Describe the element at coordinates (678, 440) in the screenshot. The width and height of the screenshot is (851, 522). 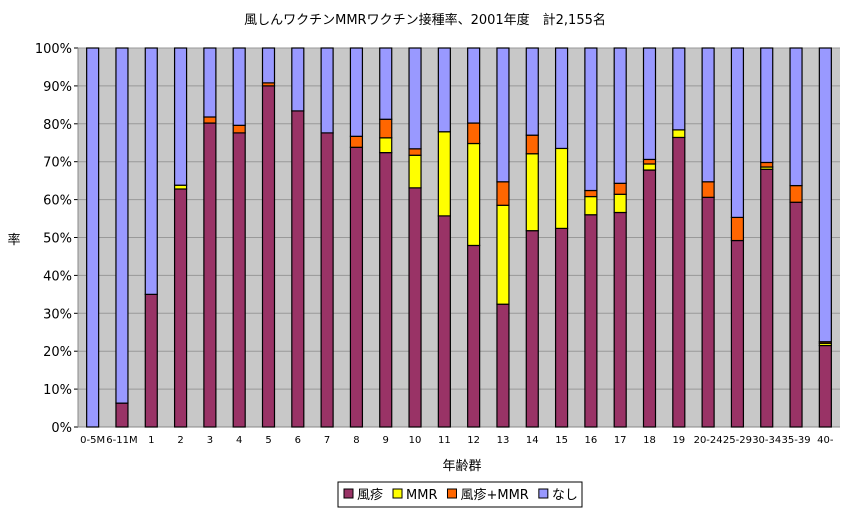
I see `x-tick-label: 19` at that location.